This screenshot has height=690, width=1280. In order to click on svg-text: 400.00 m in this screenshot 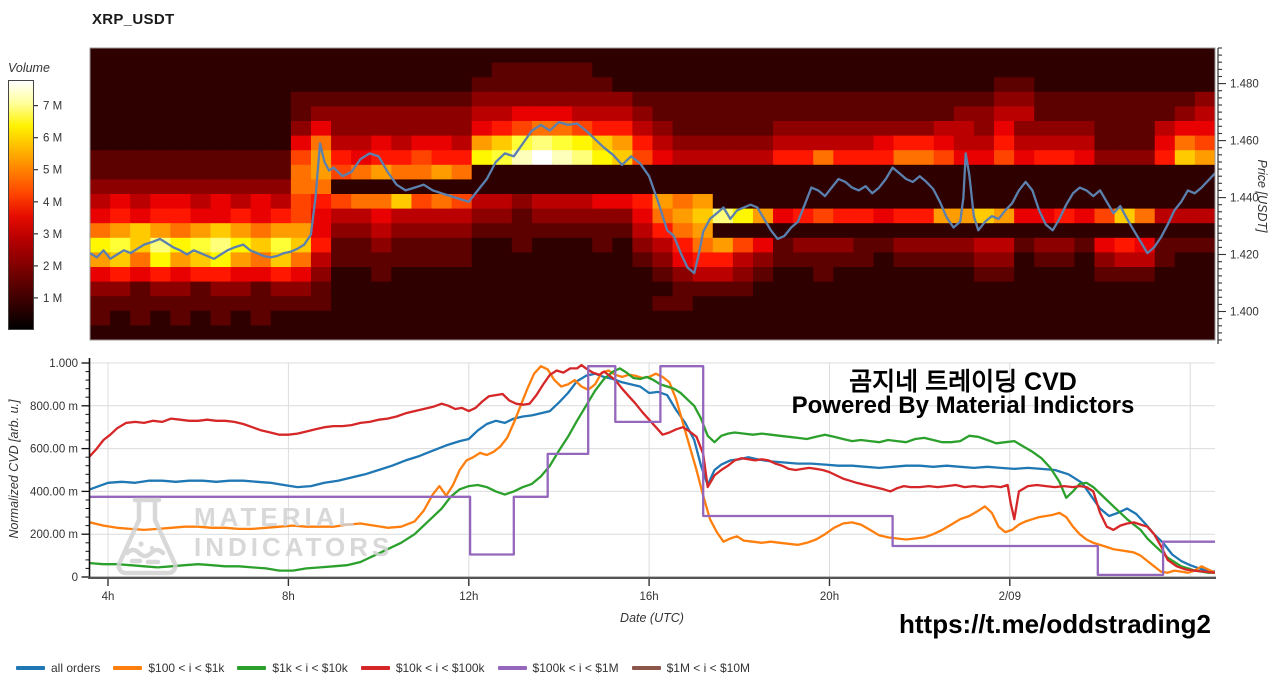, I will do `click(54, 492)`.